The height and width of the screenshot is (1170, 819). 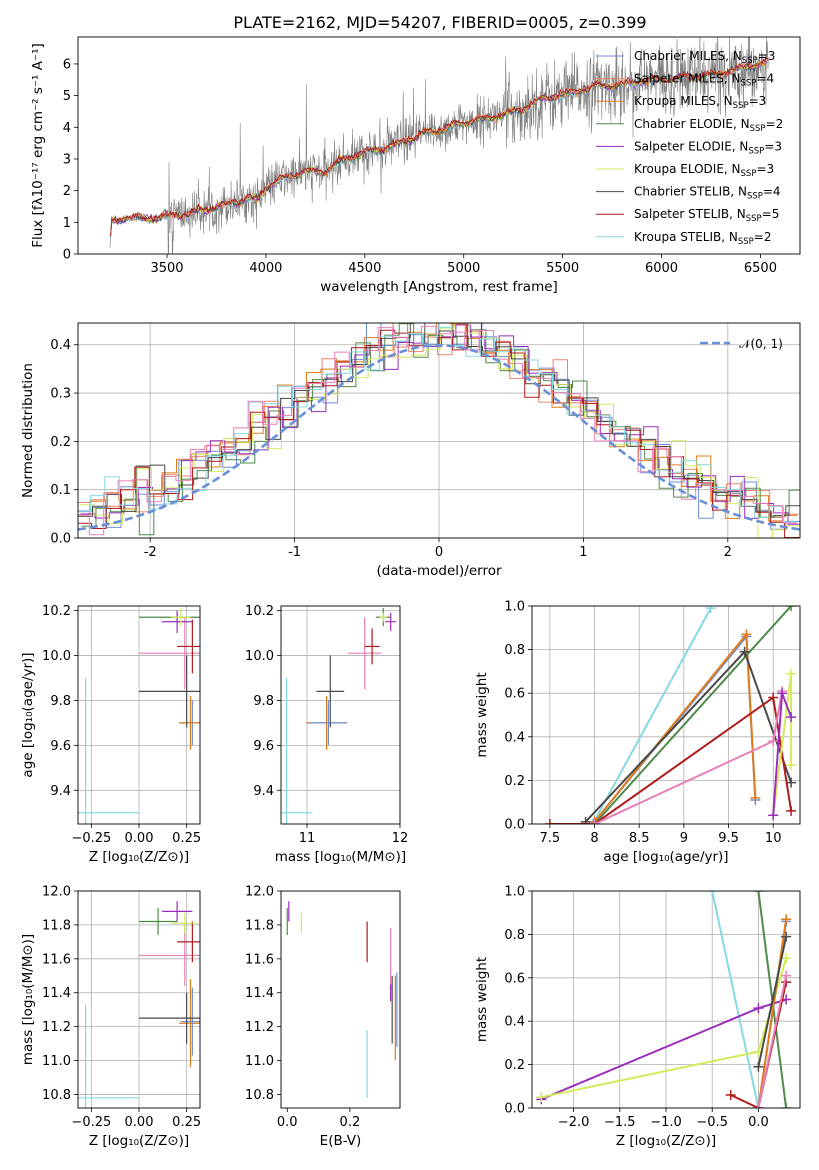 I want to click on y-tick-label: 0.4, so click(x=514, y=1022).